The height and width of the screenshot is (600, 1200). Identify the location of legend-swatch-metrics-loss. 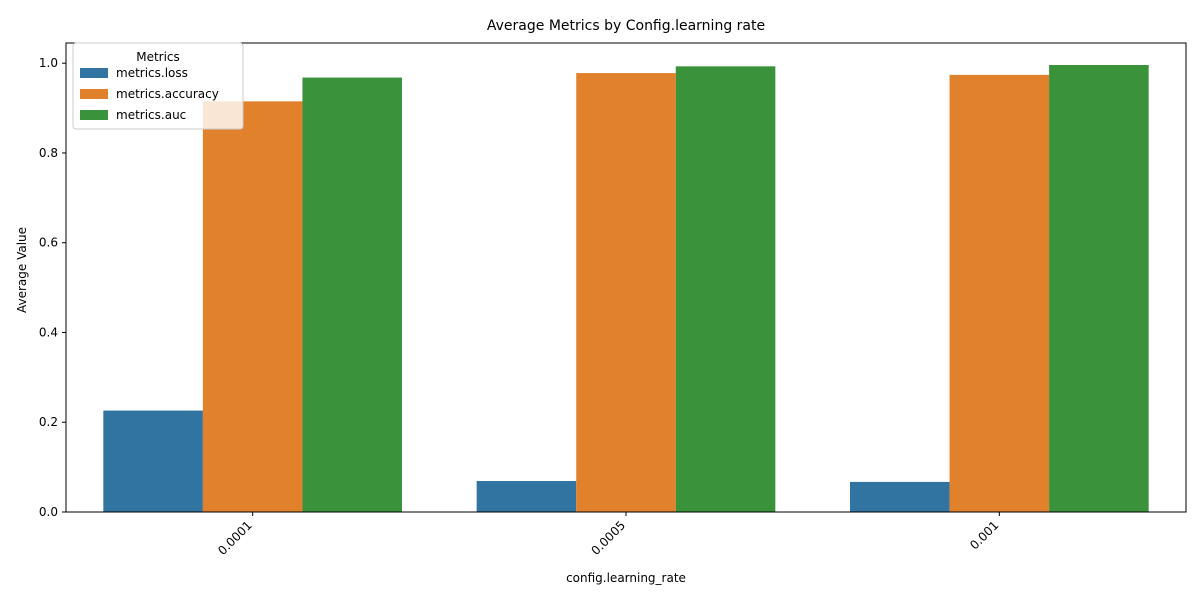
(94, 73).